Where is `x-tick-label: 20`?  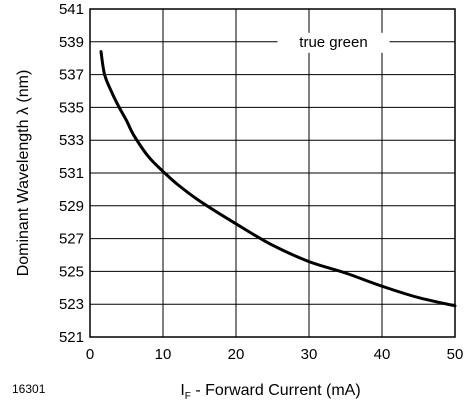
x-tick-label: 20 is located at coordinates (236, 354).